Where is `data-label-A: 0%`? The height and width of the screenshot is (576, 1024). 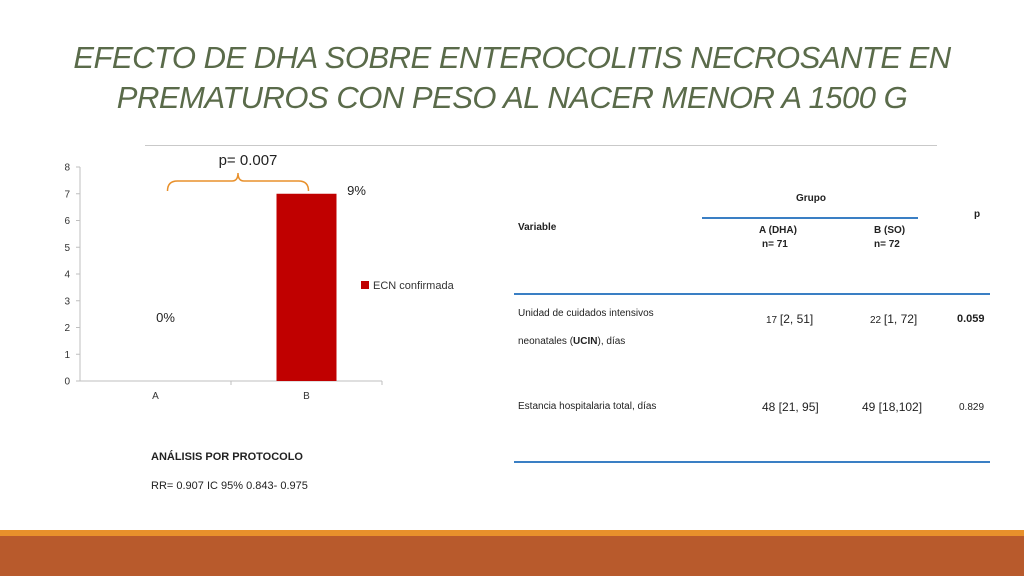
data-label-A: 0% is located at coordinates (165, 317).